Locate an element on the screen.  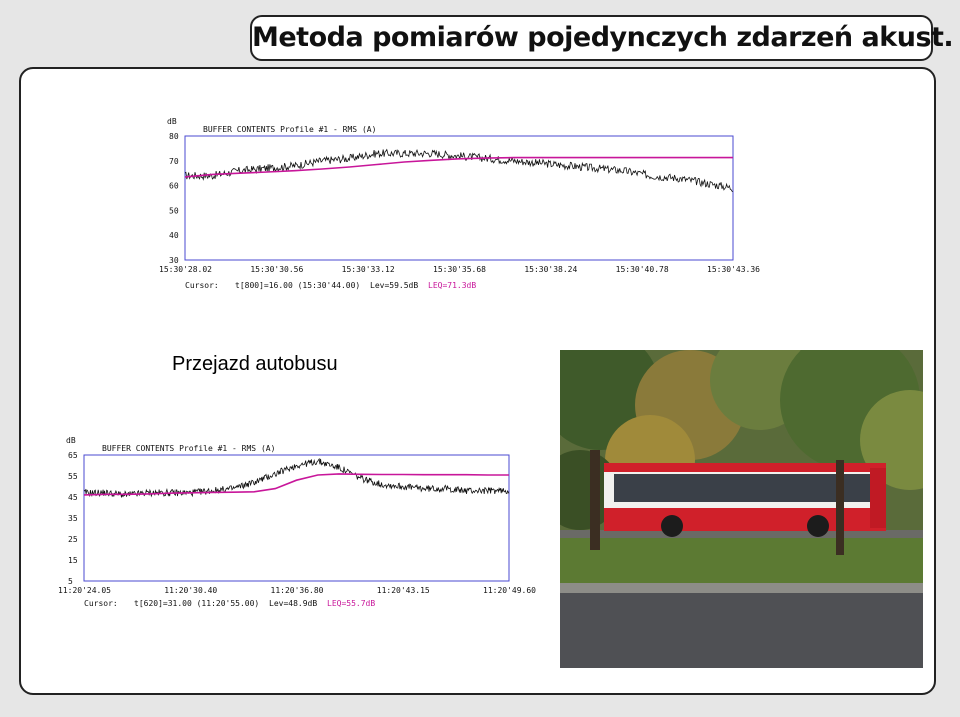
y-tick-label: 80 is located at coordinates (174, 136).